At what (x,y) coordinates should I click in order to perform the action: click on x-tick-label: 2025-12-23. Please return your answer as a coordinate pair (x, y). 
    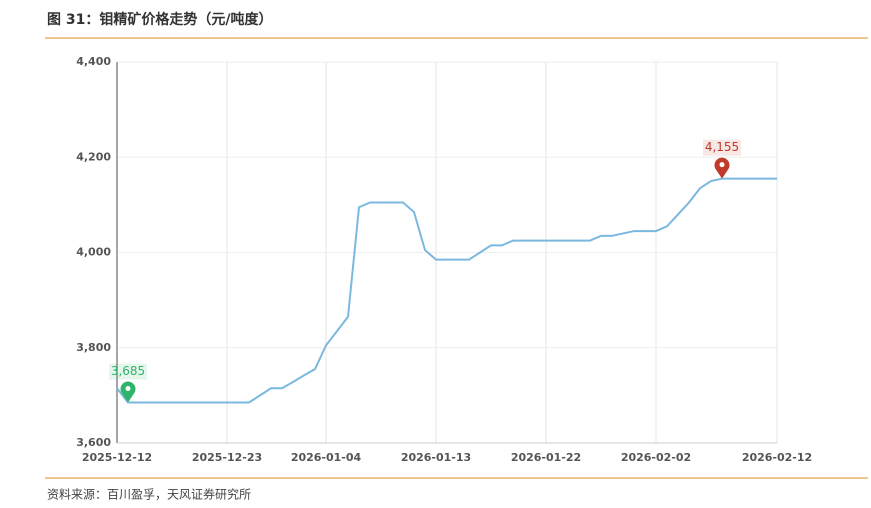
    Looking at the image, I should click on (227, 457).